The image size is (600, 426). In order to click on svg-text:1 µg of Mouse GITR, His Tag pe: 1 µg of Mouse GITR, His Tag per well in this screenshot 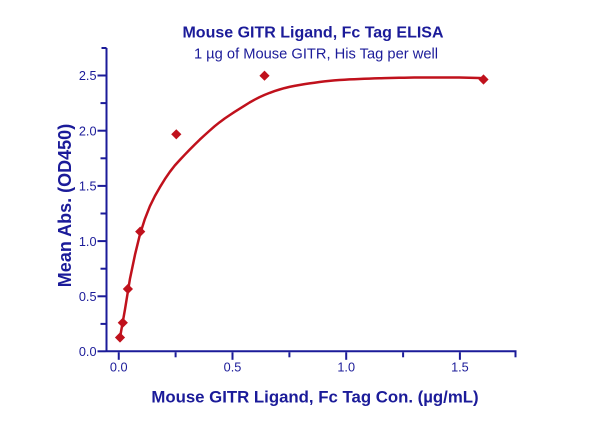, I will do `click(316, 55)`.